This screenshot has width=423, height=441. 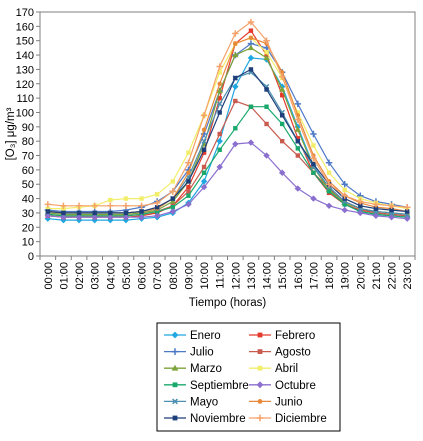 I want to click on x-tick-label: 21:00, so click(x=377, y=276).